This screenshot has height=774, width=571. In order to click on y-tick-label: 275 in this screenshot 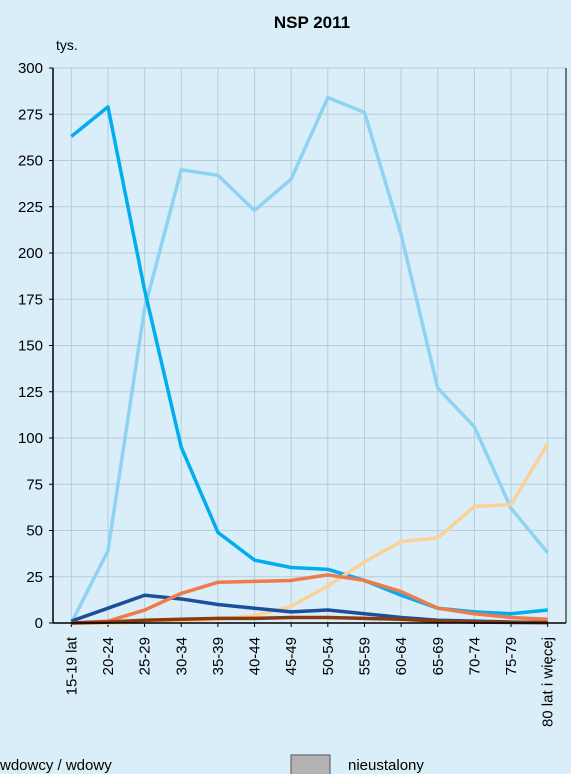, I will do `click(30, 114)`.